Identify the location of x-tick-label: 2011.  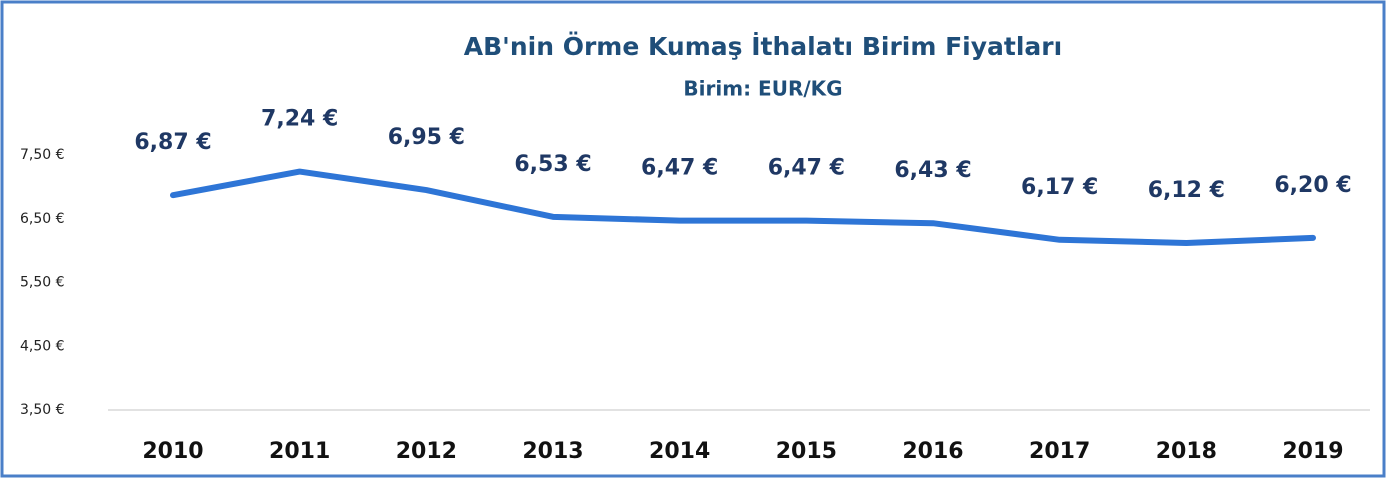
(299, 451).